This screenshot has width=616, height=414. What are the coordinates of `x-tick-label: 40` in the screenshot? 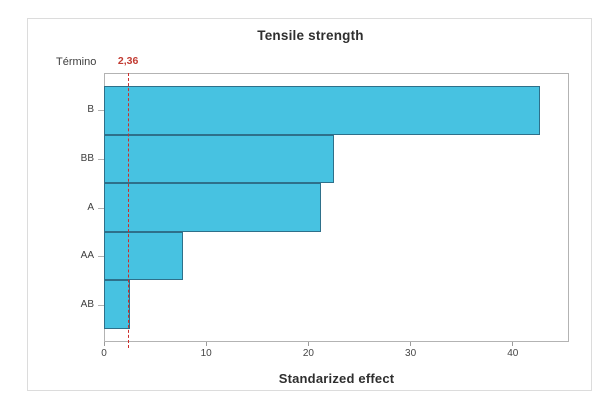 It's located at (513, 353).